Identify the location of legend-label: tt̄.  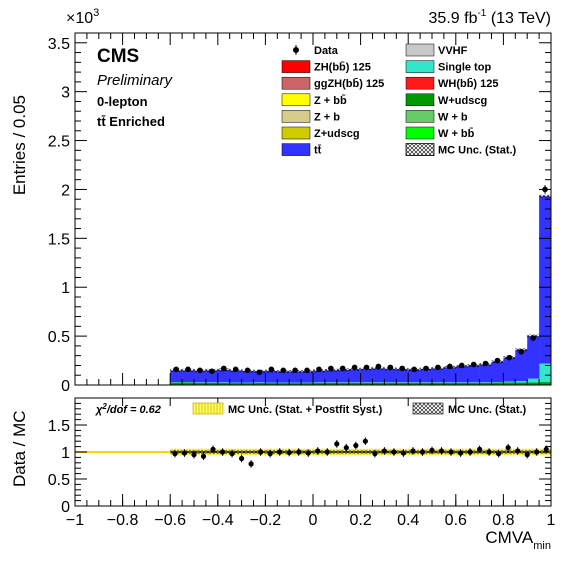
(318, 151).